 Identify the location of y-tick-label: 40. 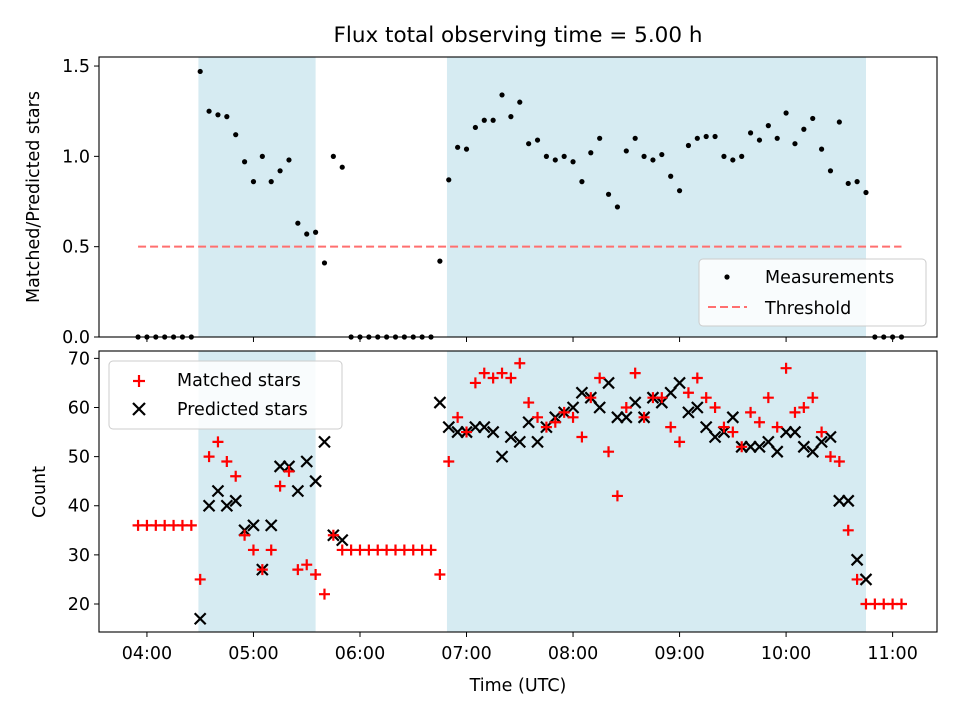
(79, 507).